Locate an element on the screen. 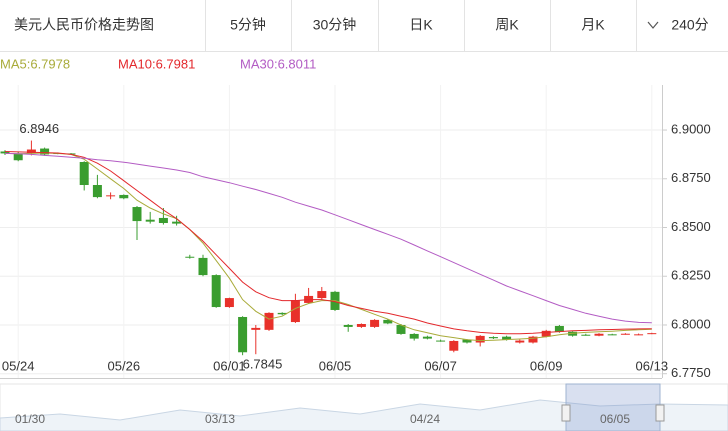  widget-title: 美元人民币价格走势图 is located at coordinates (84, 25).